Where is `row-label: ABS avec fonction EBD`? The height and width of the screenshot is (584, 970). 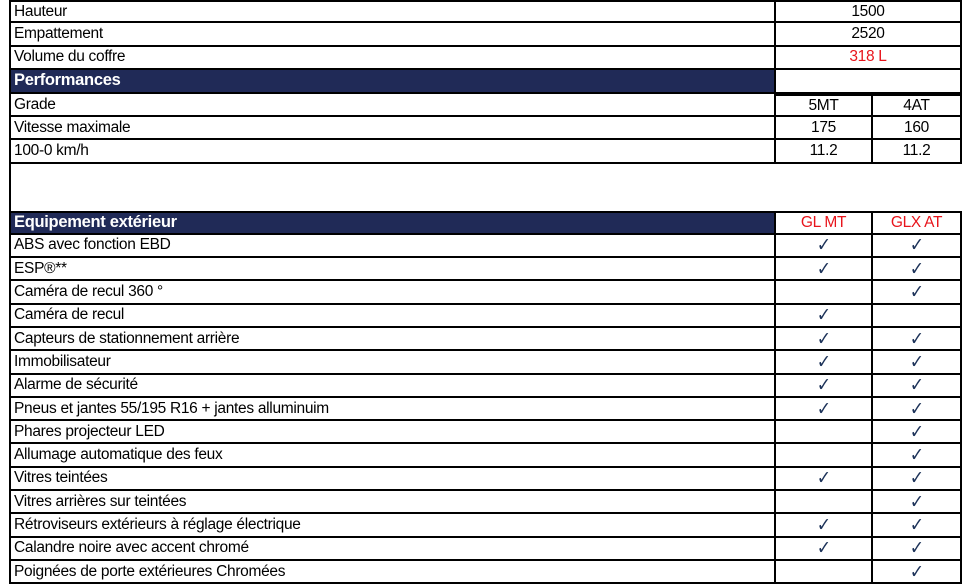
row-label: ABS avec fonction EBD is located at coordinates (391, 246).